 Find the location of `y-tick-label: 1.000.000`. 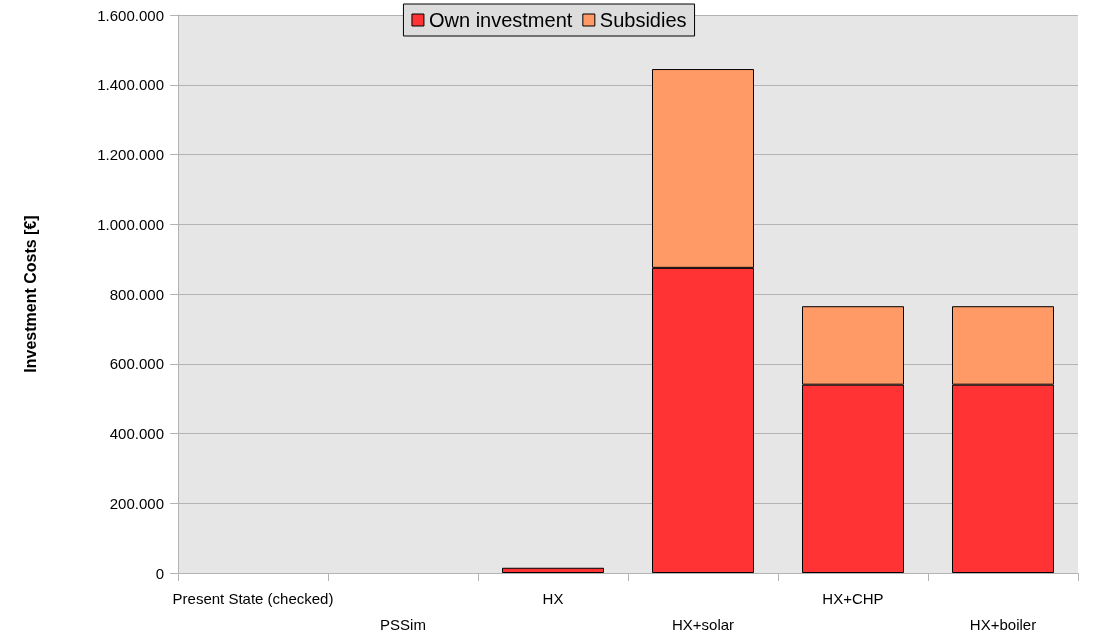

y-tick-label: 1.000.000 is located at coordinates (130, 224).